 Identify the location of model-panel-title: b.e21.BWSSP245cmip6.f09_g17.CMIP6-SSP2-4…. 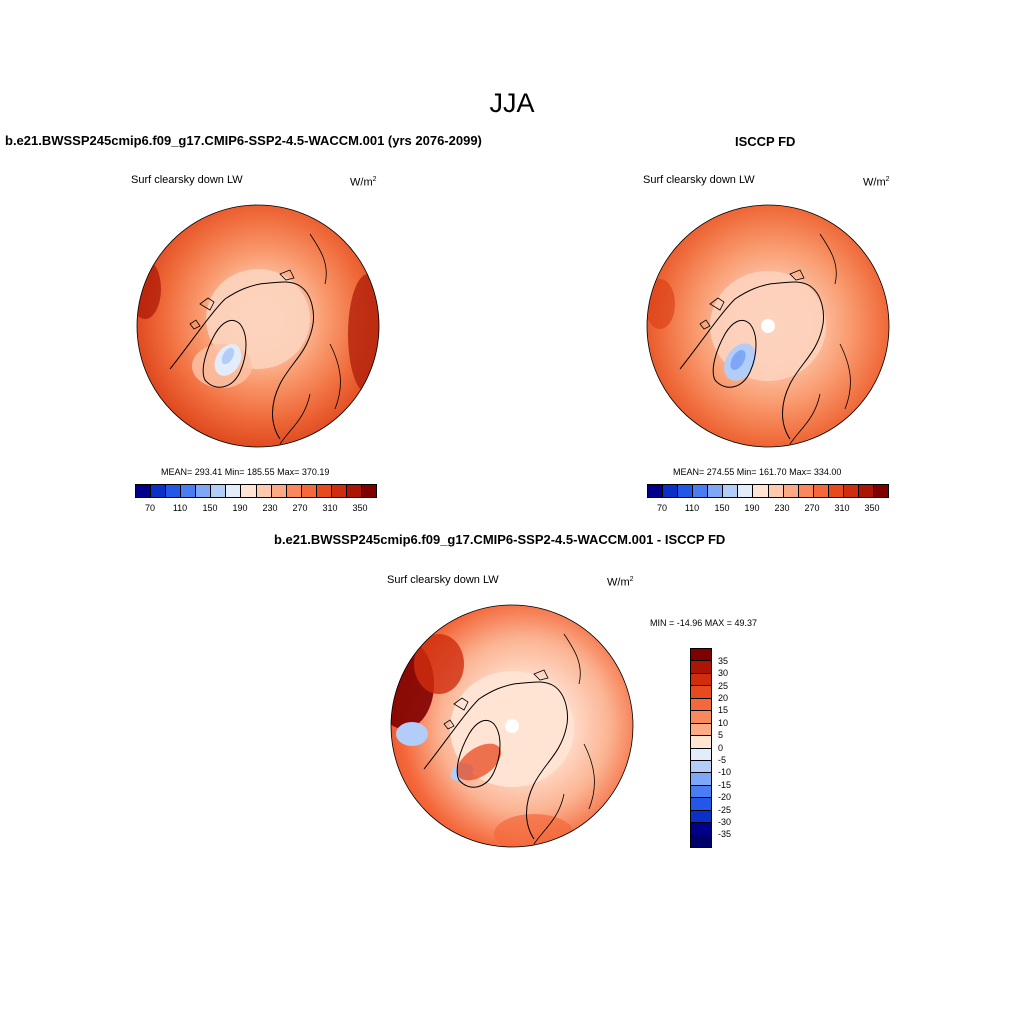
(243, 140).